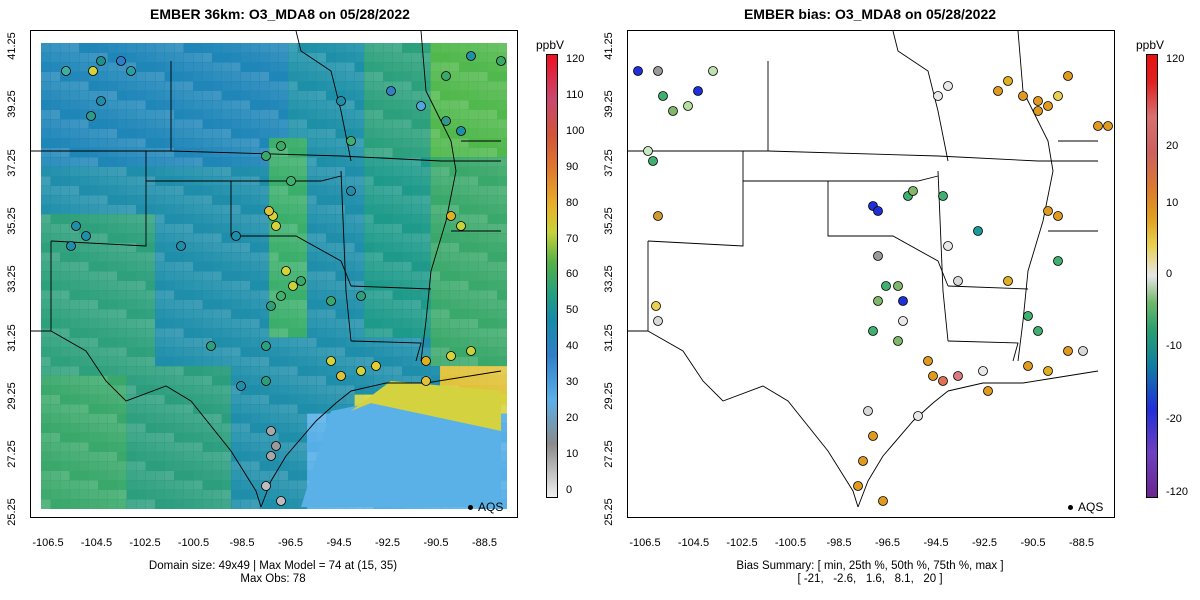 Image resolution: width=1200 pixels, height=600 pixels. What do you see at coordinates (12, 162) in the screenshot?
I see `left-y-tick-label: 37.25` at bounding box center [12, 162].